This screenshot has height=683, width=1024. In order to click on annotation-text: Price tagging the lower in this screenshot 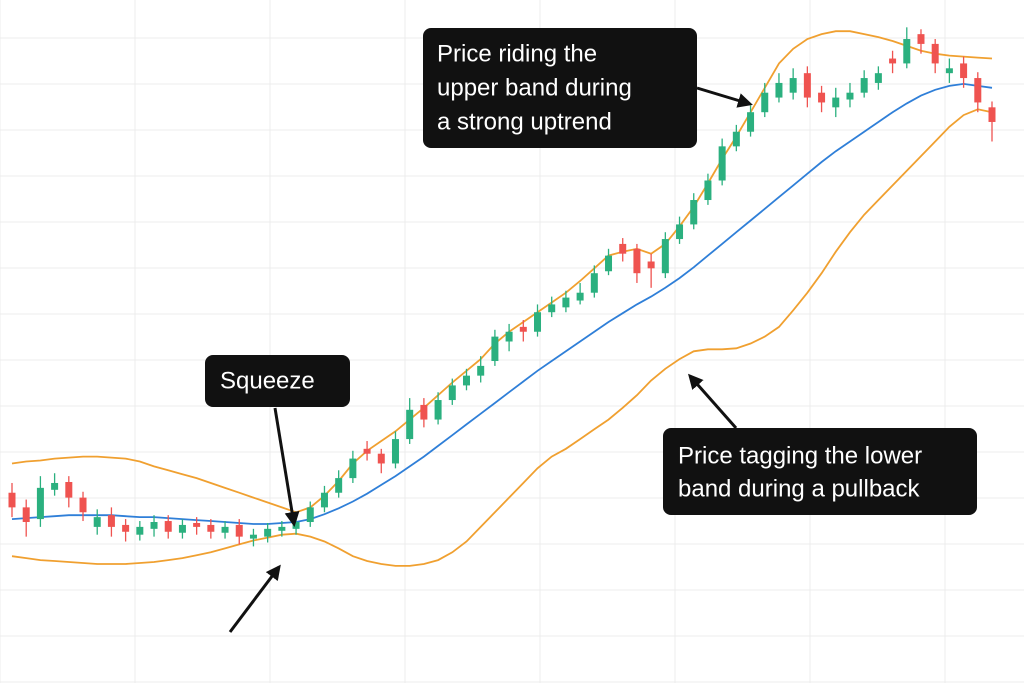, I will do `click(800, 455)`.